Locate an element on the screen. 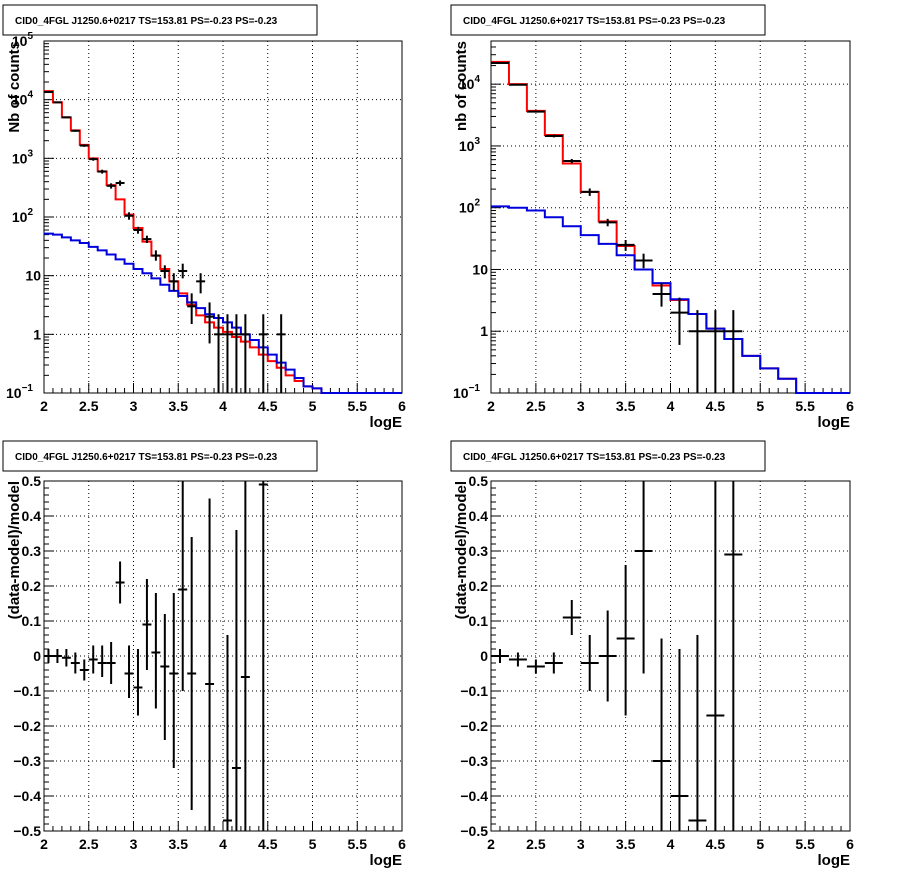 The image size is (898, 880). y-tick-exponent: 4 is located at coordinates (477, 79).